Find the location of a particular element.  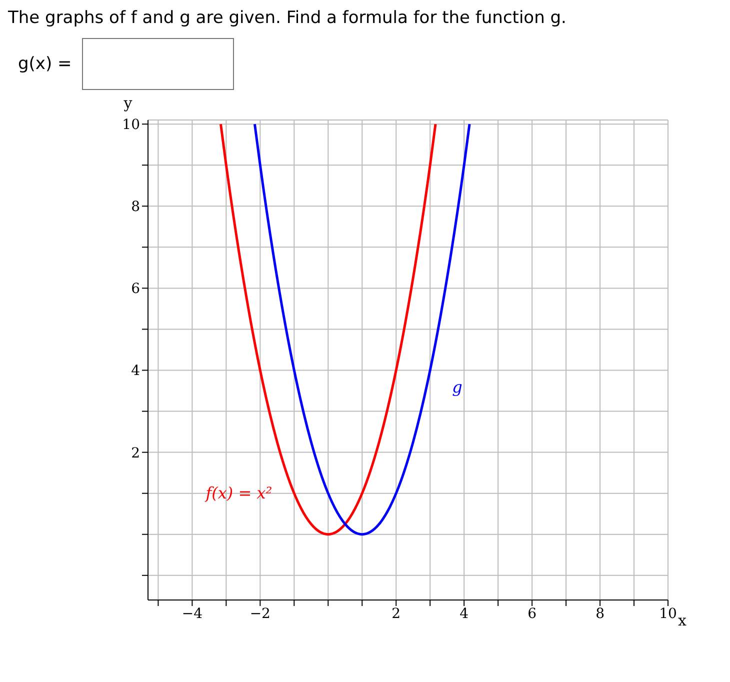

y-tick-label: 4 is located at coordinates (135, 371).